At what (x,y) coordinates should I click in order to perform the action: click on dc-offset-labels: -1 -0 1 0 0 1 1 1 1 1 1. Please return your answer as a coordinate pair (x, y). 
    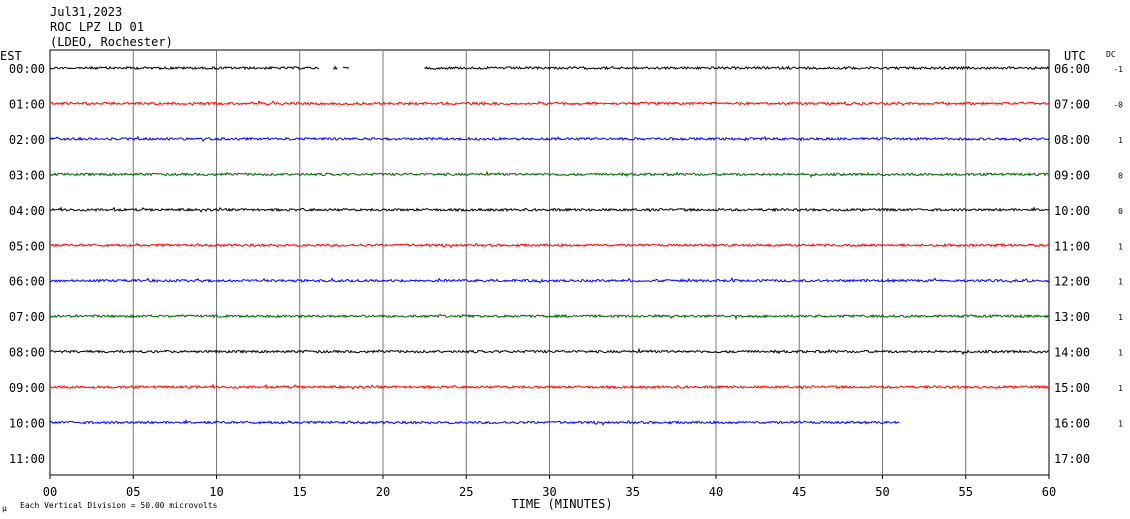
    Looking at the image, I should click on (1118, 247).